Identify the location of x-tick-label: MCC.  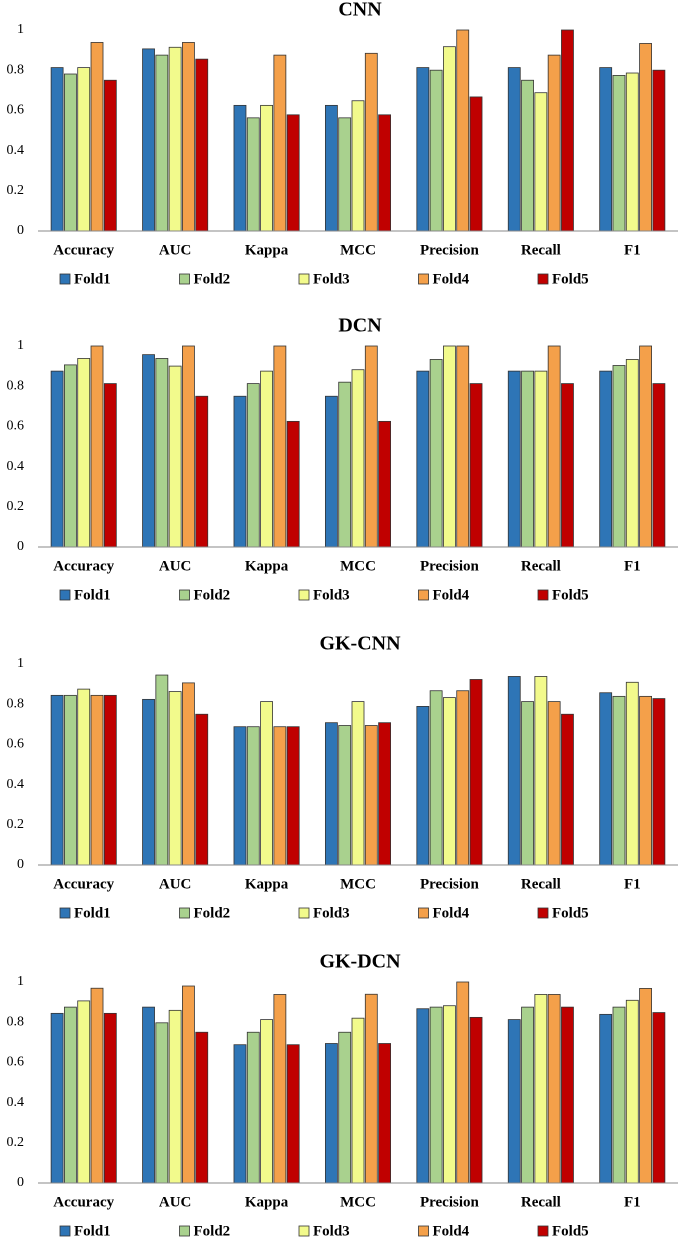
(358, 566).